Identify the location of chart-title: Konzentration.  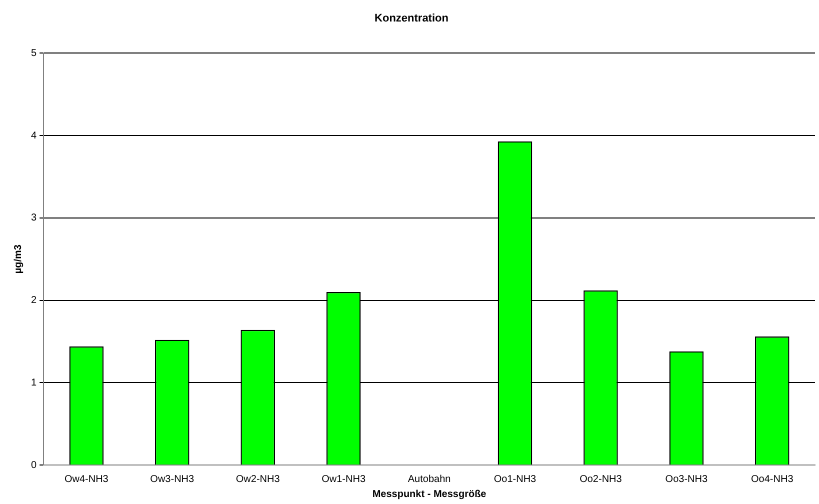
(411, 18).